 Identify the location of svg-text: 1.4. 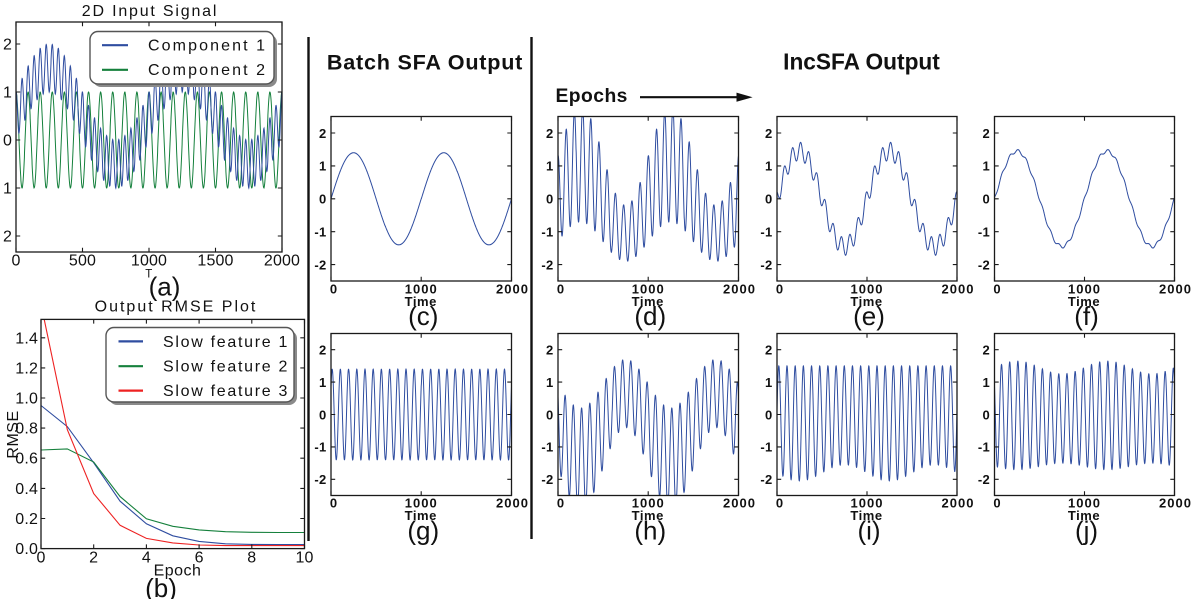
(26, 338).